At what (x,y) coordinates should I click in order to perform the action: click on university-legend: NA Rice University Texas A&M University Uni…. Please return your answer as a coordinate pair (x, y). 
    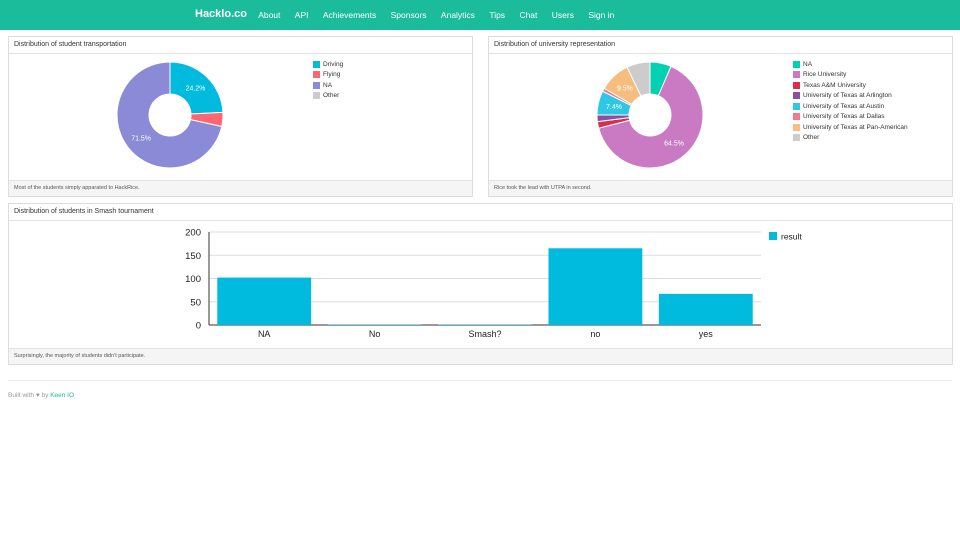
    Looking at the image, I should click on (850, 101).